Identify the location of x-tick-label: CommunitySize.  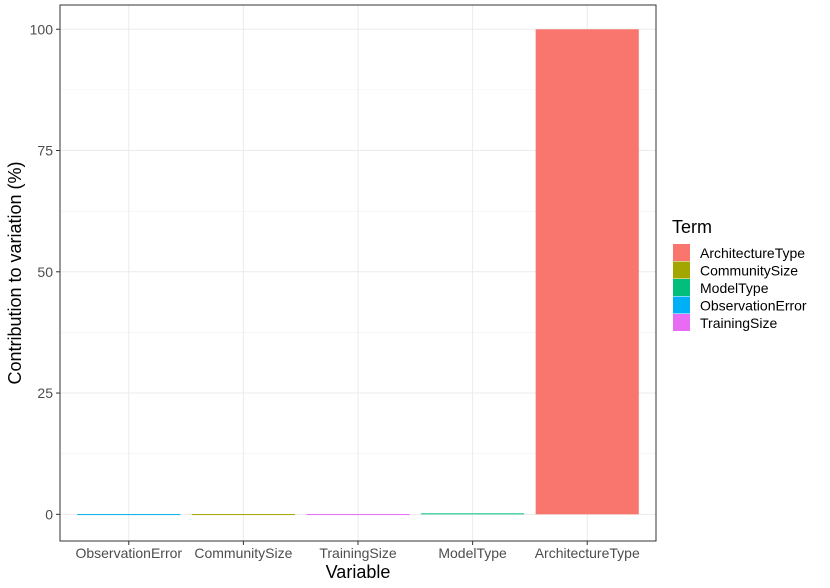
(243, 553).